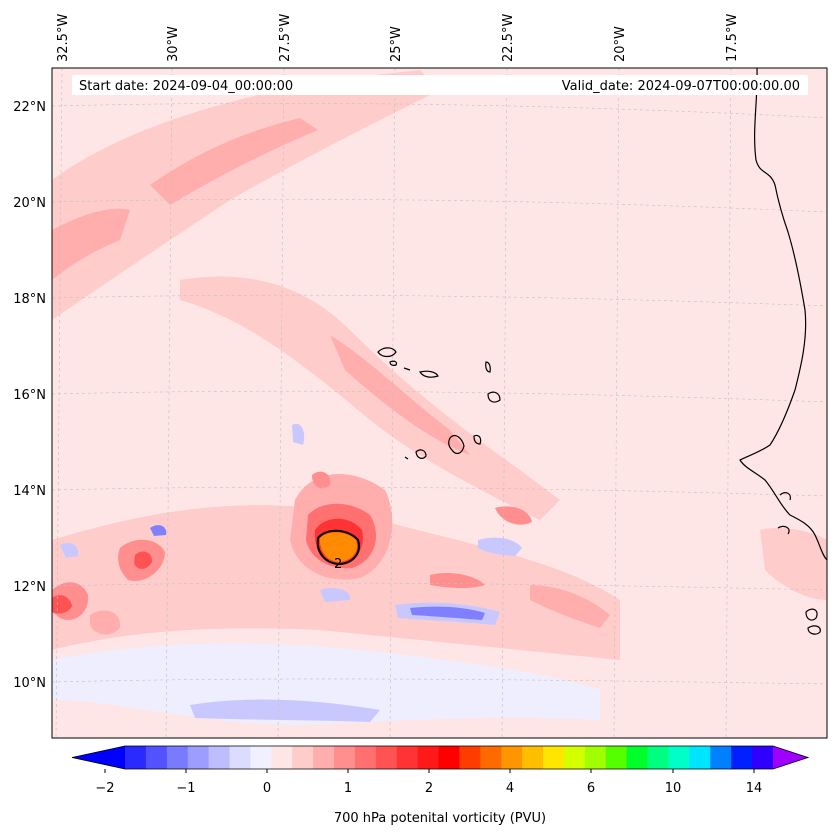 The width and height of the screenshot is (837, 836). What do you see at coordinates (591, 788) in the screenshot?
I see `colorbar-tick-label: 6` at bounding box center [591, 788].